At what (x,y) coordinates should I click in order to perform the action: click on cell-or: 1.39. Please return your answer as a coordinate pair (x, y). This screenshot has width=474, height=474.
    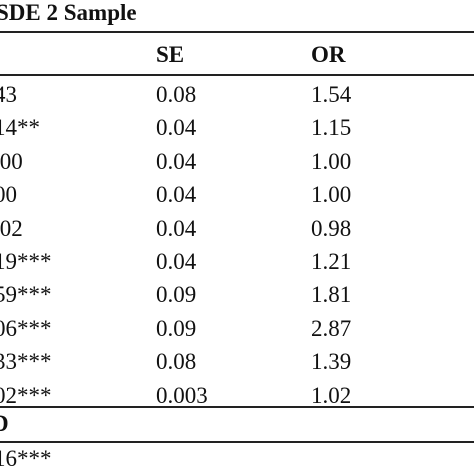
    Looking at the image, I should click on (331, 362).